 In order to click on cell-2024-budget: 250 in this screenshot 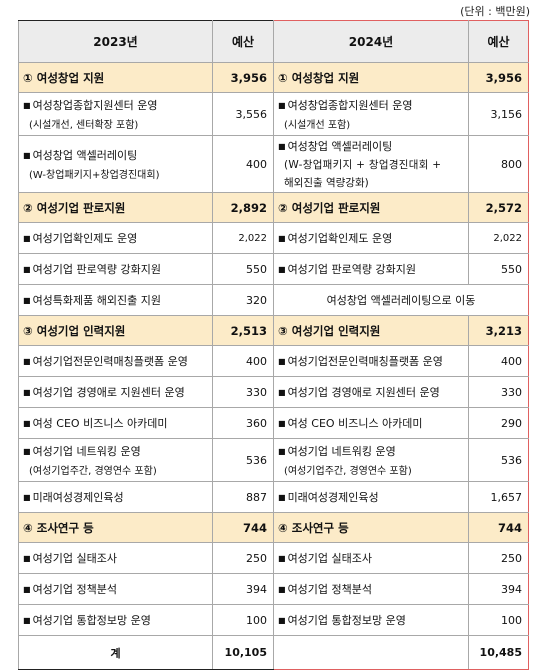, I will do `click(498, 558)`.